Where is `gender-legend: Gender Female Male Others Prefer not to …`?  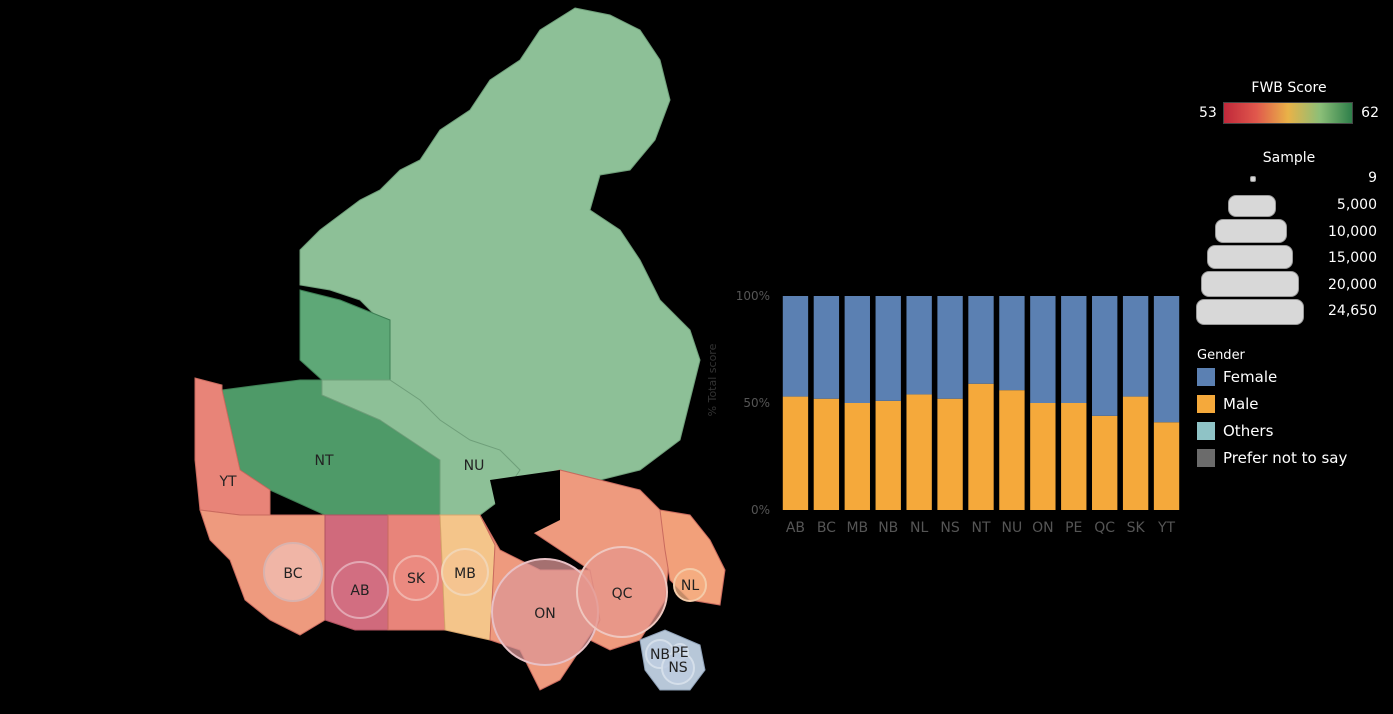 gender-legend: Gender Female Male Others Prefer not to … is located at coordinates (1289, 408).